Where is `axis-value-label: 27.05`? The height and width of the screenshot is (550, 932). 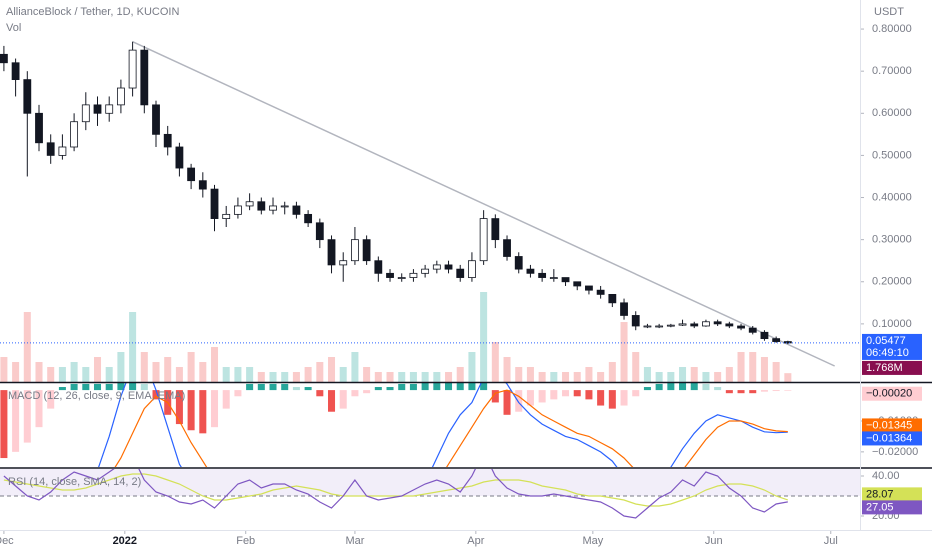 axis-value-label: 27.05 is located at coordinates (880, 507).